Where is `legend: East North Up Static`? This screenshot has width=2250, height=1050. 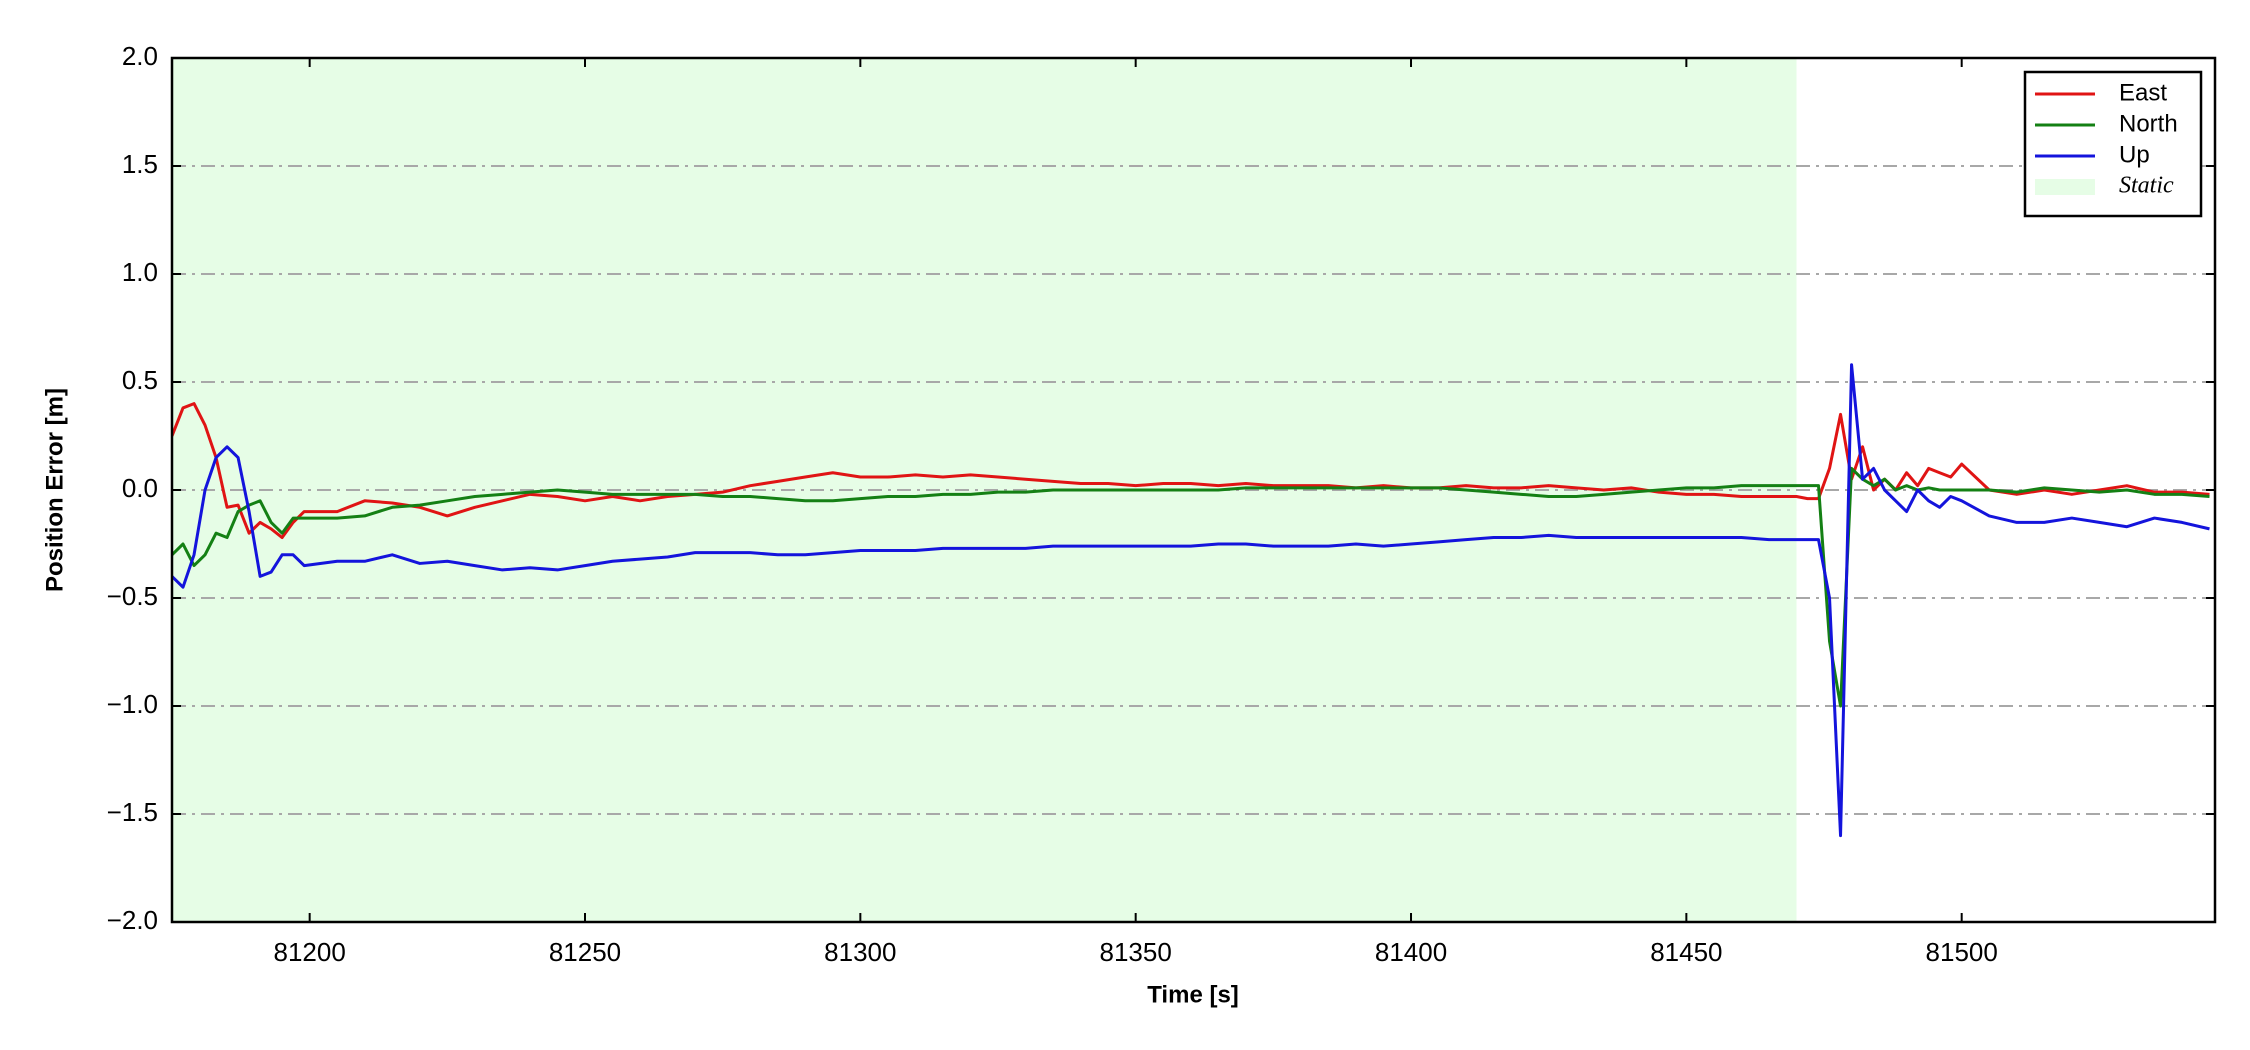
legend: East North Up Static is located at coordinates (2113, 144).